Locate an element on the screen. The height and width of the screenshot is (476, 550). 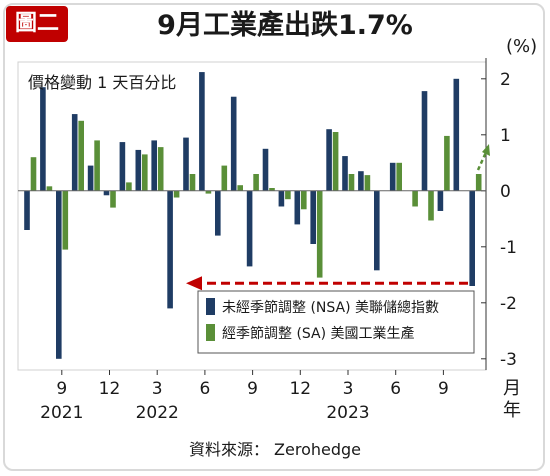
chart-title: 9月工業產出跌1.7% is located at coordinates (285, 25).